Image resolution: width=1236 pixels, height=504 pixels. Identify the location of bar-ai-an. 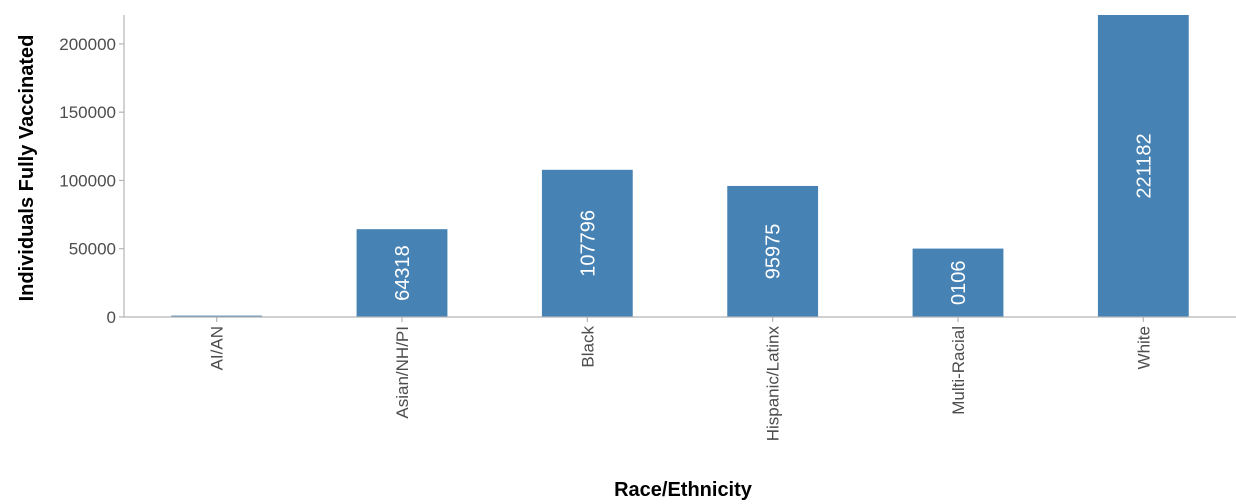
(217, 316).